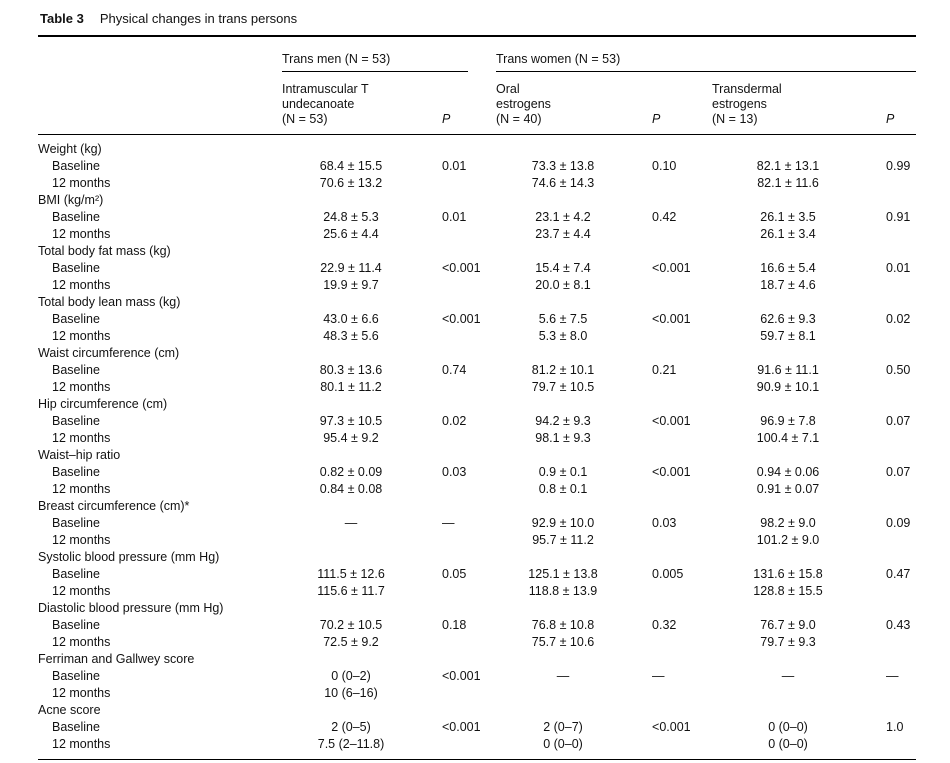 The height and width of the screenshot is (763, 950). I want to click on value-cell: 22.9 ± 11.4, so click(351, 268).